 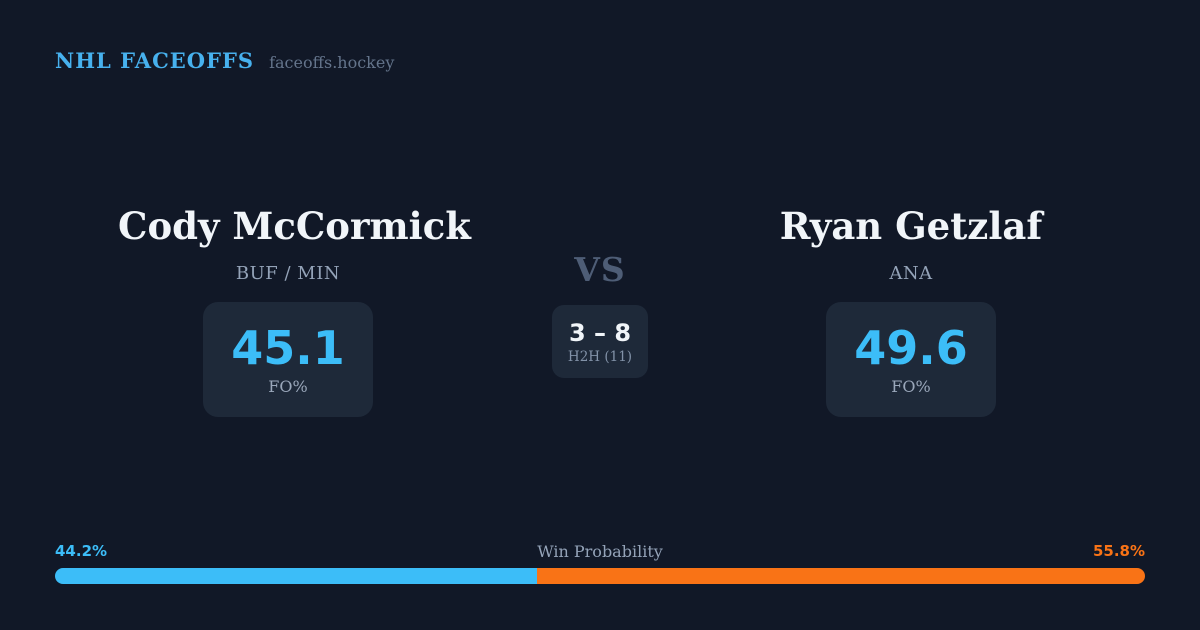 What do you see at coordinates (81, 551) in the screenshot?
I see `win-probability-left-pct: 44.2%` at bounding box center [81, 551].